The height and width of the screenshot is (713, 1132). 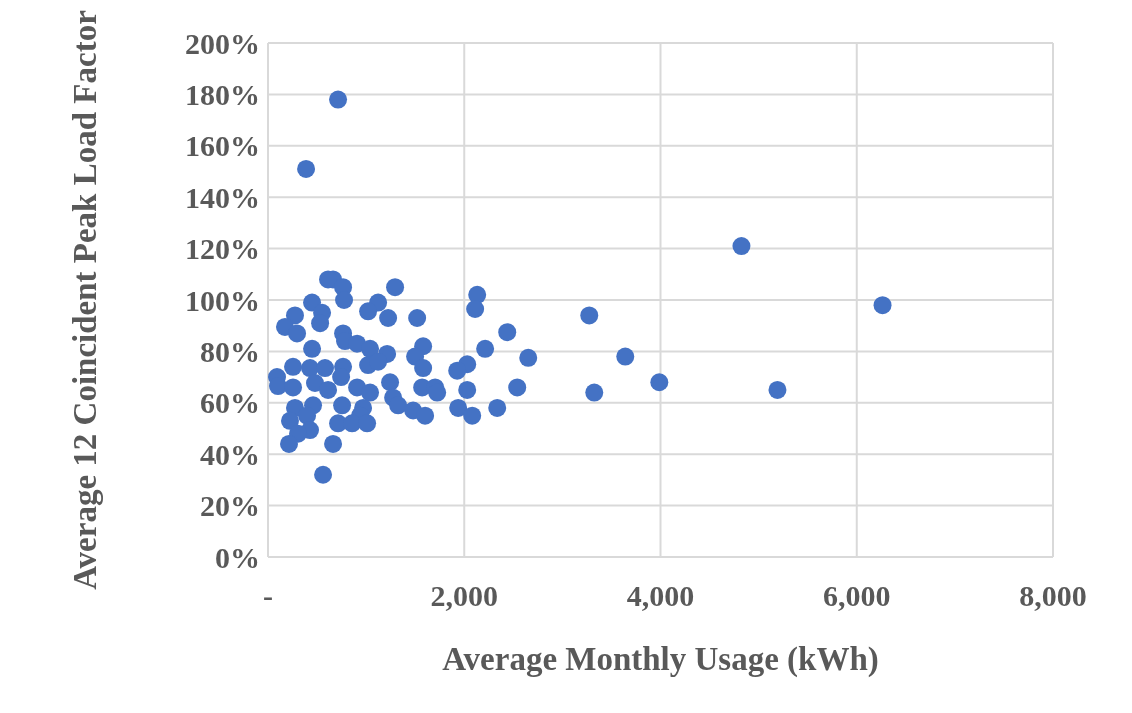 What do you see at coordinates (268, 596) in the screenshot?
I see `x-tick-label: -` at bounding box center [268, 596].